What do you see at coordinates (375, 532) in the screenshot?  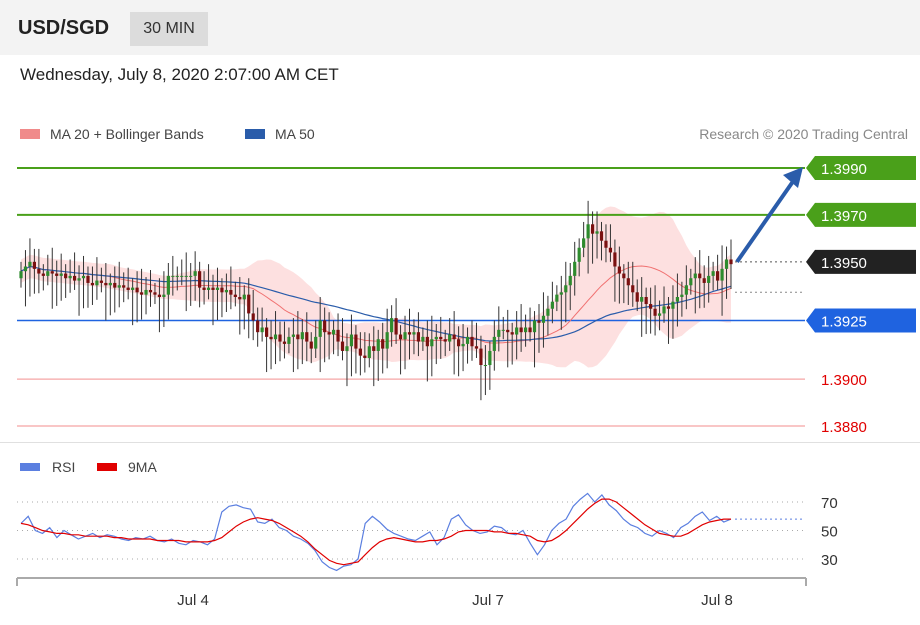 I see `rsi-ma9-line` at bounding box center [375, 532].